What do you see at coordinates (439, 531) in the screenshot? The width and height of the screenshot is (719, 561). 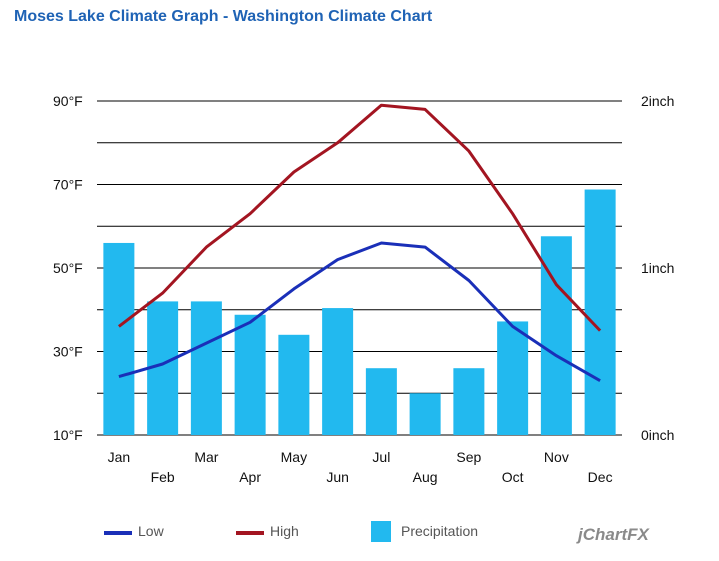 I see `legend-label-precipitation: Precipitation` at bounding box center [439, 531].